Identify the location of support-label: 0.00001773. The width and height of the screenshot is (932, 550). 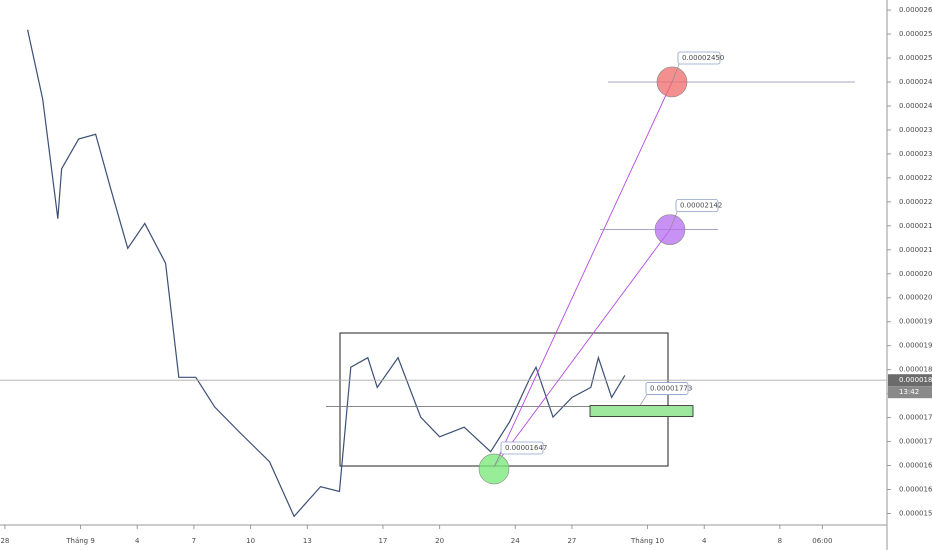
(671, 389).